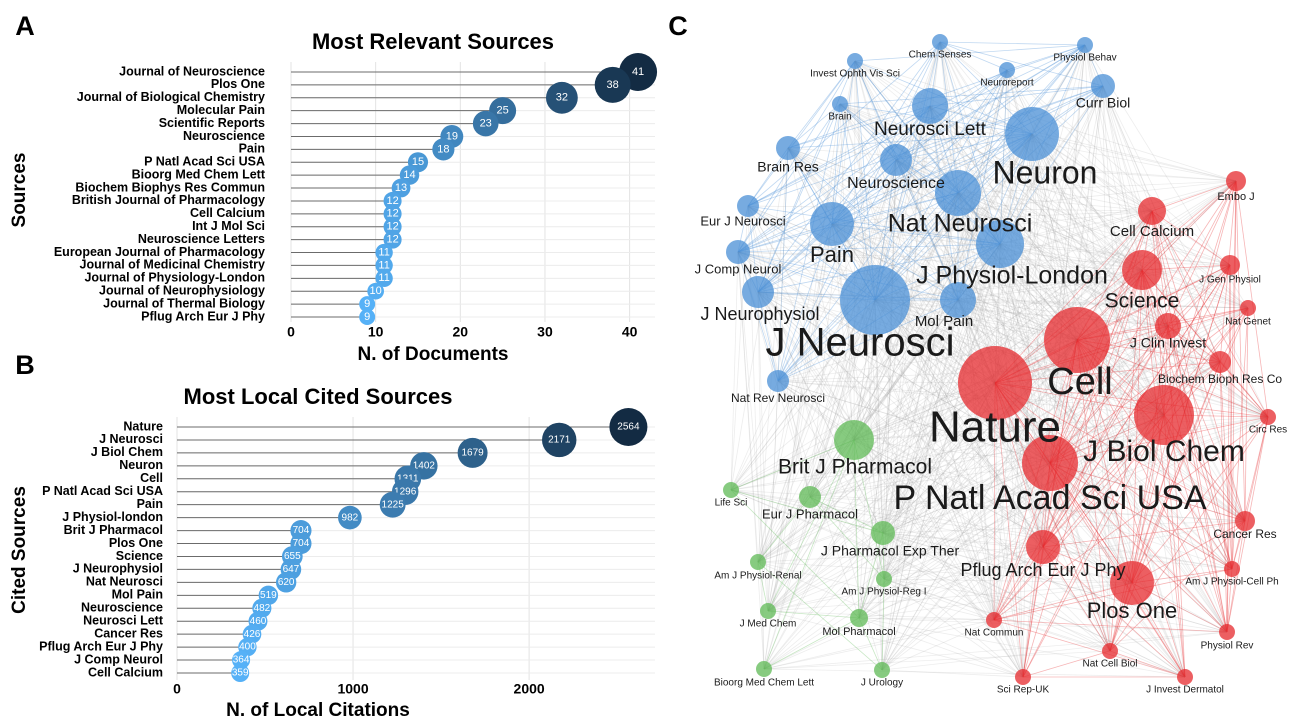  Describe the element at coordinates (238, 84) in the screenshot. I see `y-tick-label: Plos One` at that location.